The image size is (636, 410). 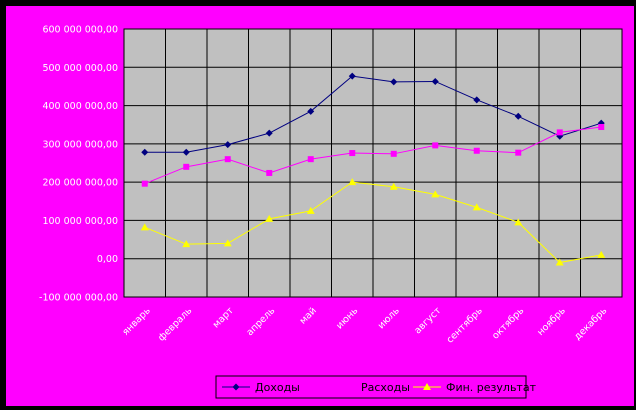 I want to click on legend-label: Фин. результат, so click(x=491, y=387).